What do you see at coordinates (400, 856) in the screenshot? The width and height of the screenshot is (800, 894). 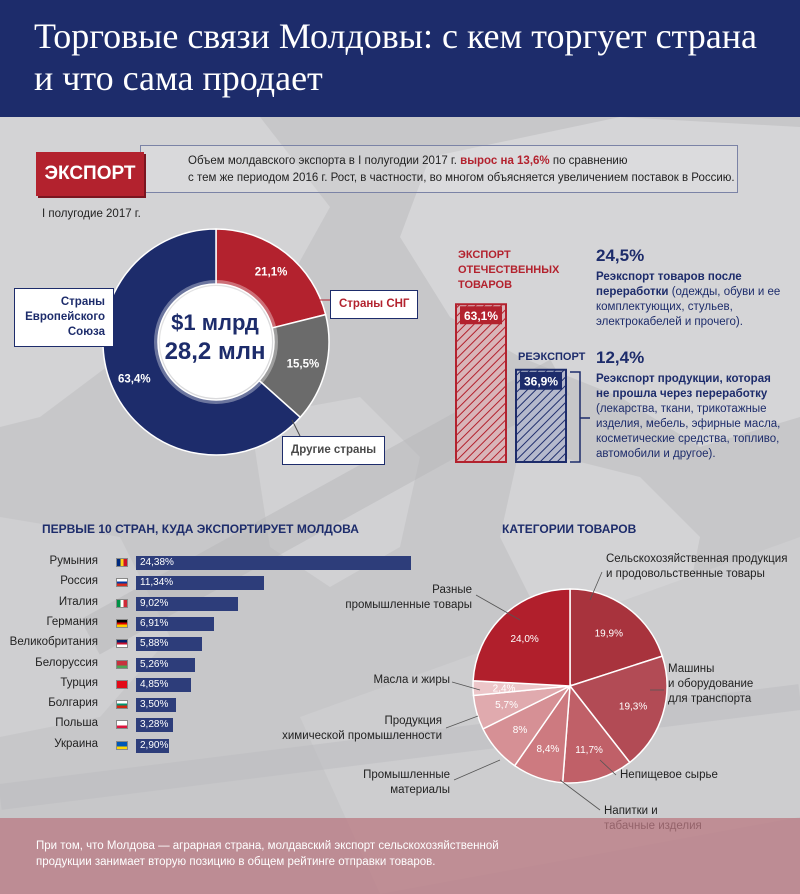 I see `footer-band` at bounding box center [400, 856].